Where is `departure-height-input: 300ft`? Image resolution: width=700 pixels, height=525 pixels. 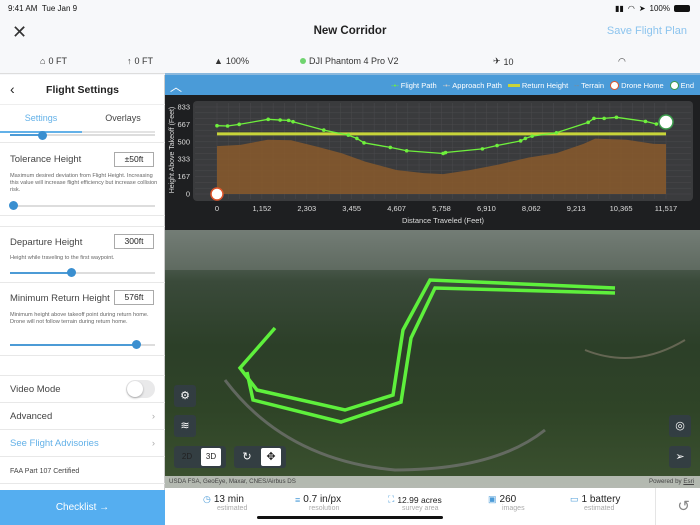 departure-height-input: 300ft is located at coordinates (134, 241).